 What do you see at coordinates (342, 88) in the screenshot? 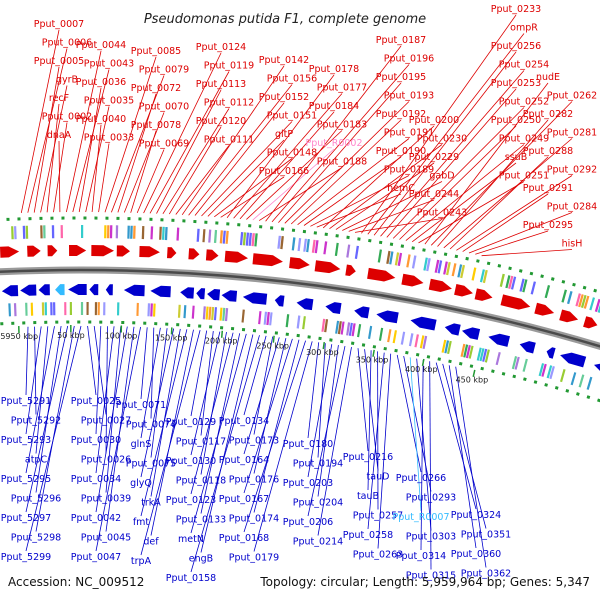
I see `forward-gene-label: Pput_0177` at bounding box center [342, 88].